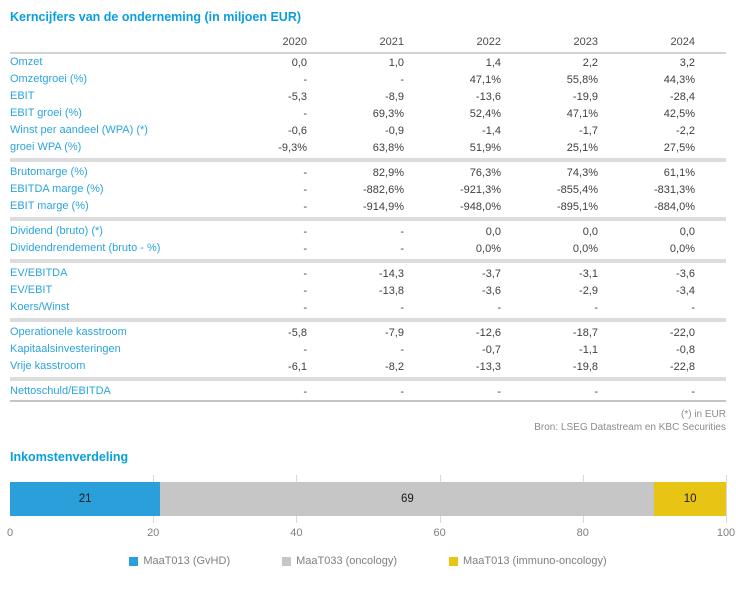  What do you see at coordinates (394, 366) in the screenshot?
I see `cell: -8,2` at bounding box center [394, 366].